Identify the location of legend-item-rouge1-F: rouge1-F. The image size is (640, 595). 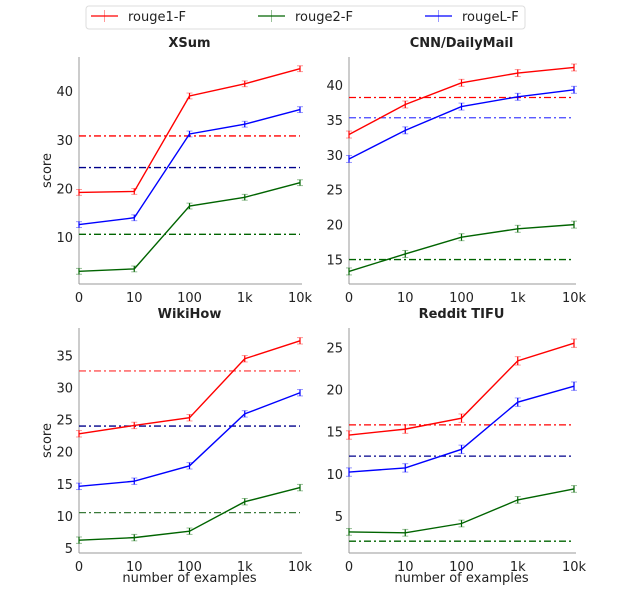
(138, 17).